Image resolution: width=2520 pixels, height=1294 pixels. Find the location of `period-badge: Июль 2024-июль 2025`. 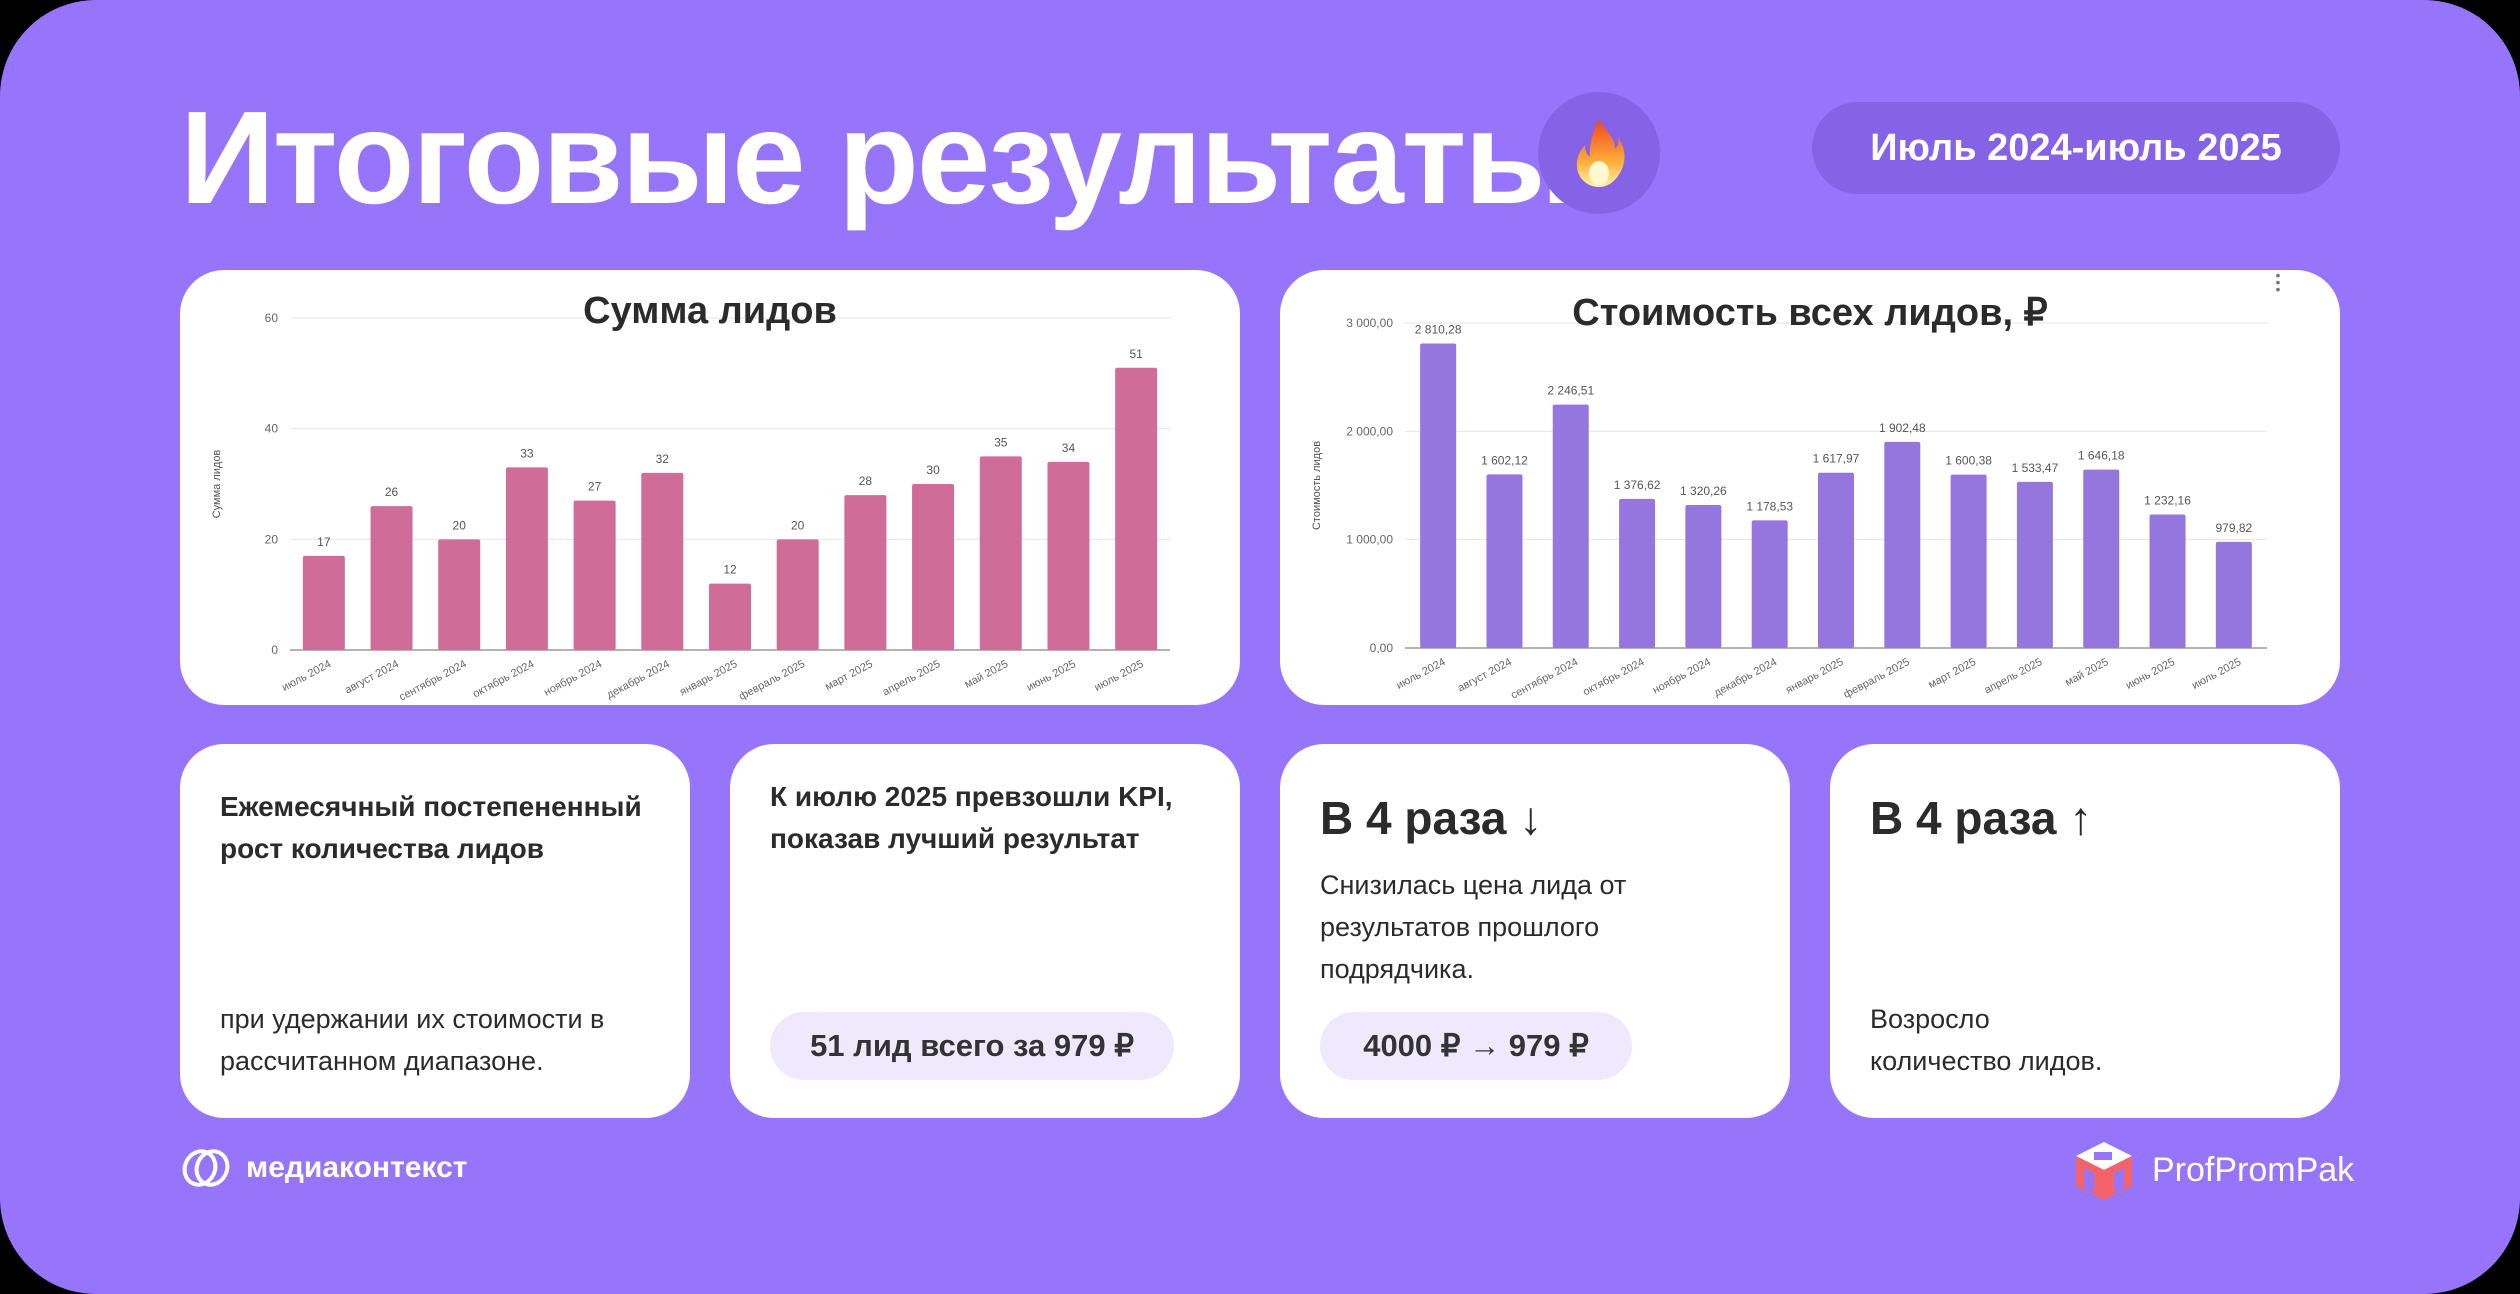

period-badge: Июль 2024-июль 2025 is located at coordinates (2076, 148).